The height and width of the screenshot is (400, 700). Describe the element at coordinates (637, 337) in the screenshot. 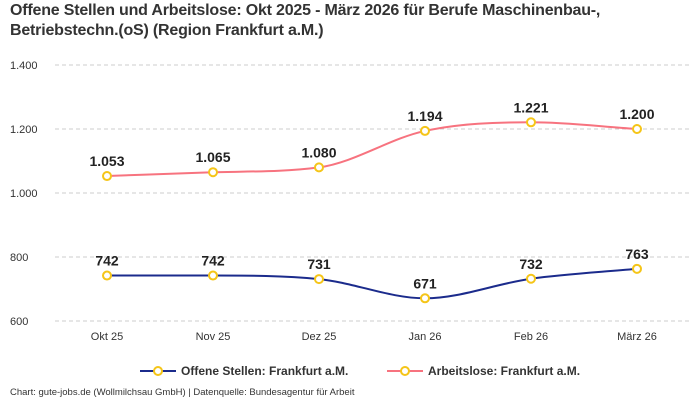

I see `x-tick-label: März 26` at that location.